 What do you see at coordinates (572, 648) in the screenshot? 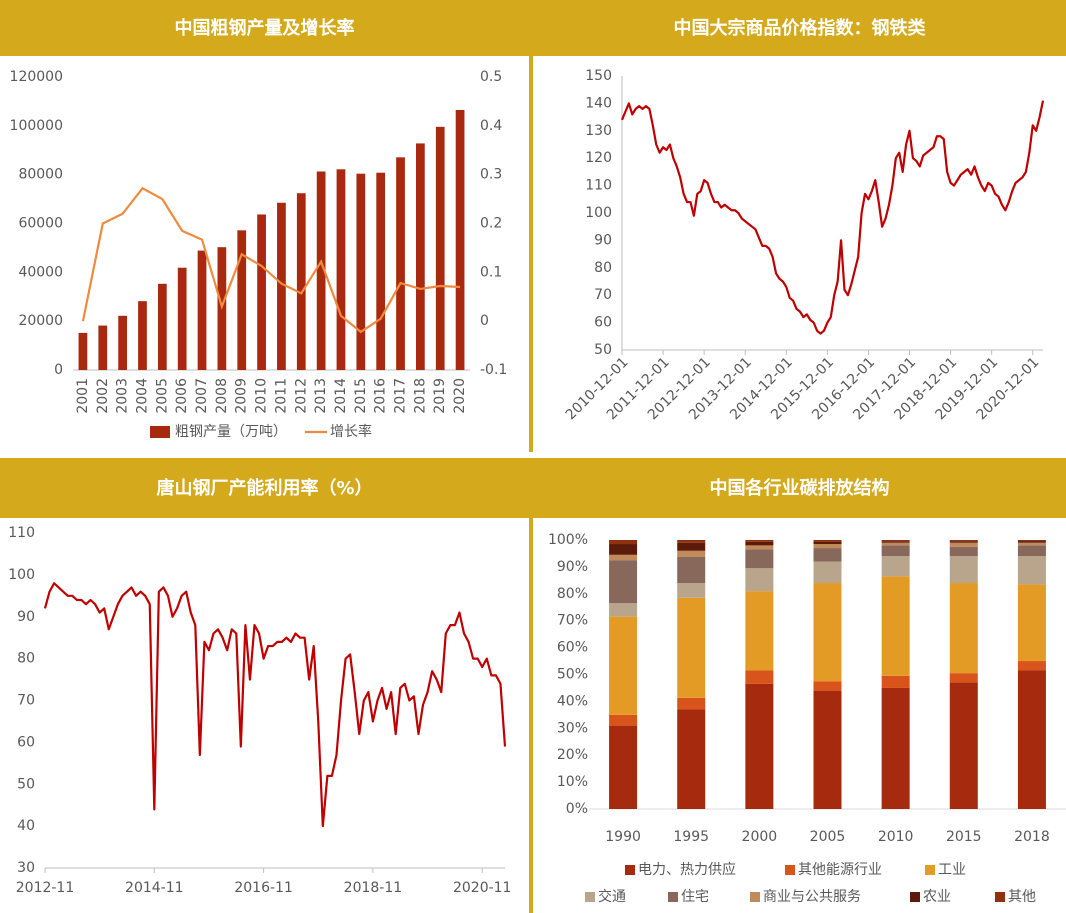
I see `y-tick-label: 60%` at bounding box center [572, 648].